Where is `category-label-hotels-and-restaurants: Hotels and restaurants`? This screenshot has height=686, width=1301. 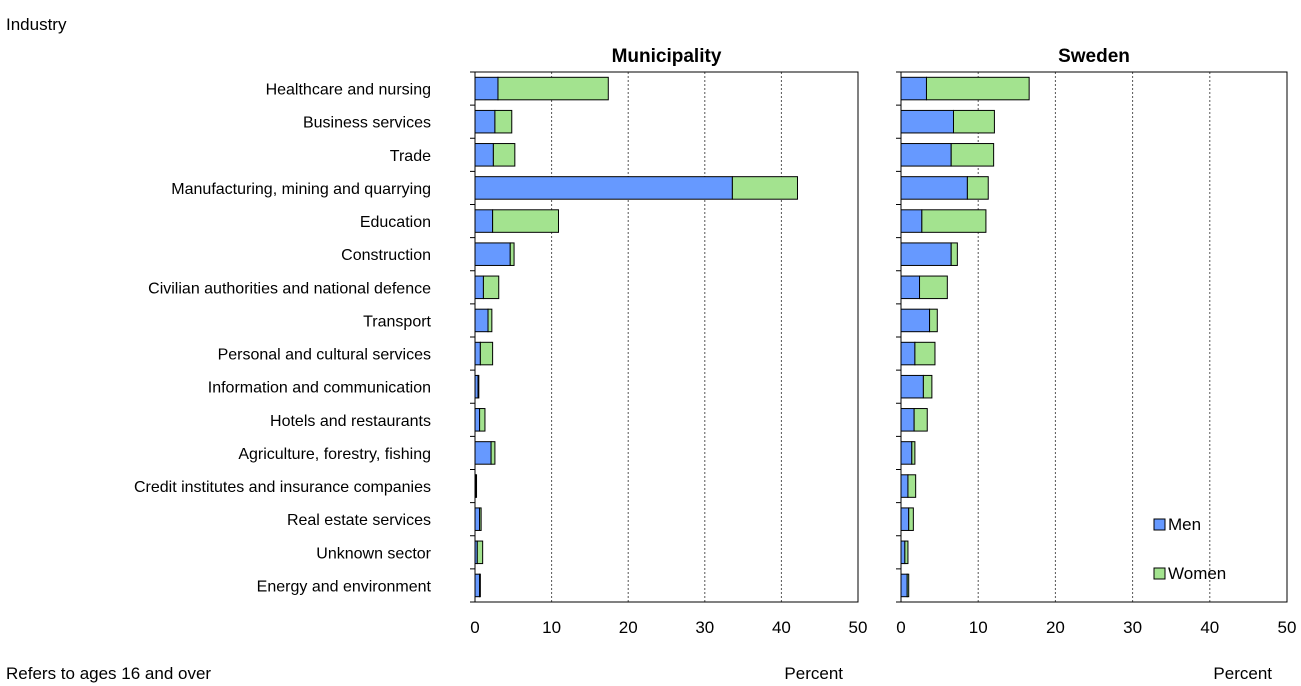
category-label-hotels-and-restaurants: Hotels and restaurants is located at coordinates (350, 421).